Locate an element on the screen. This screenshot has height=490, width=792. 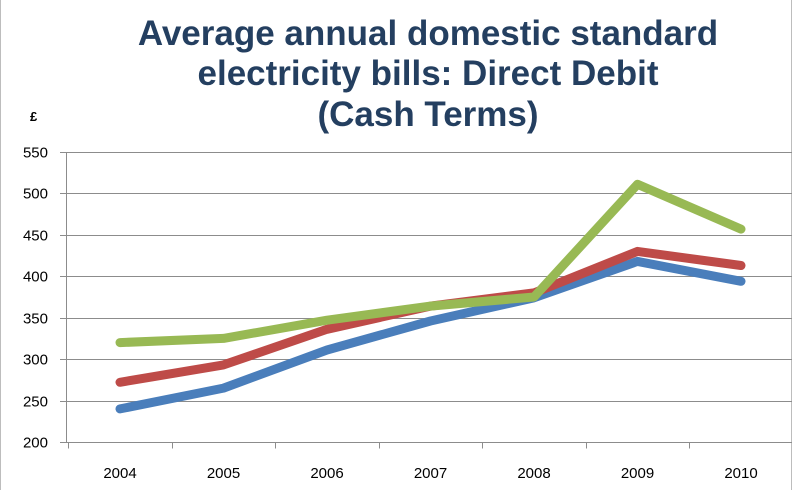
x-tick-label-2007: 2007 is located at coordinates (430, 473).